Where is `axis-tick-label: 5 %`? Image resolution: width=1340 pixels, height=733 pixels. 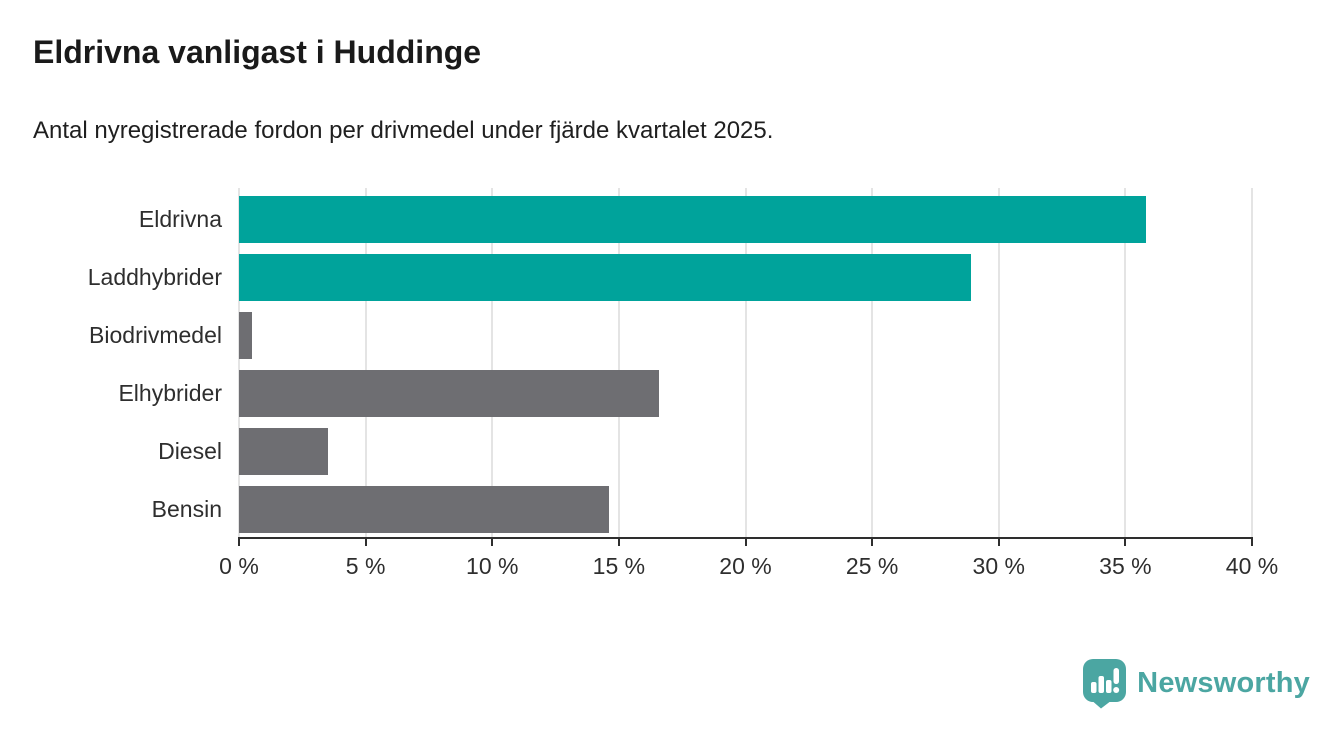 axis-tick-label: 5 % is located at coordinates (365, 566).